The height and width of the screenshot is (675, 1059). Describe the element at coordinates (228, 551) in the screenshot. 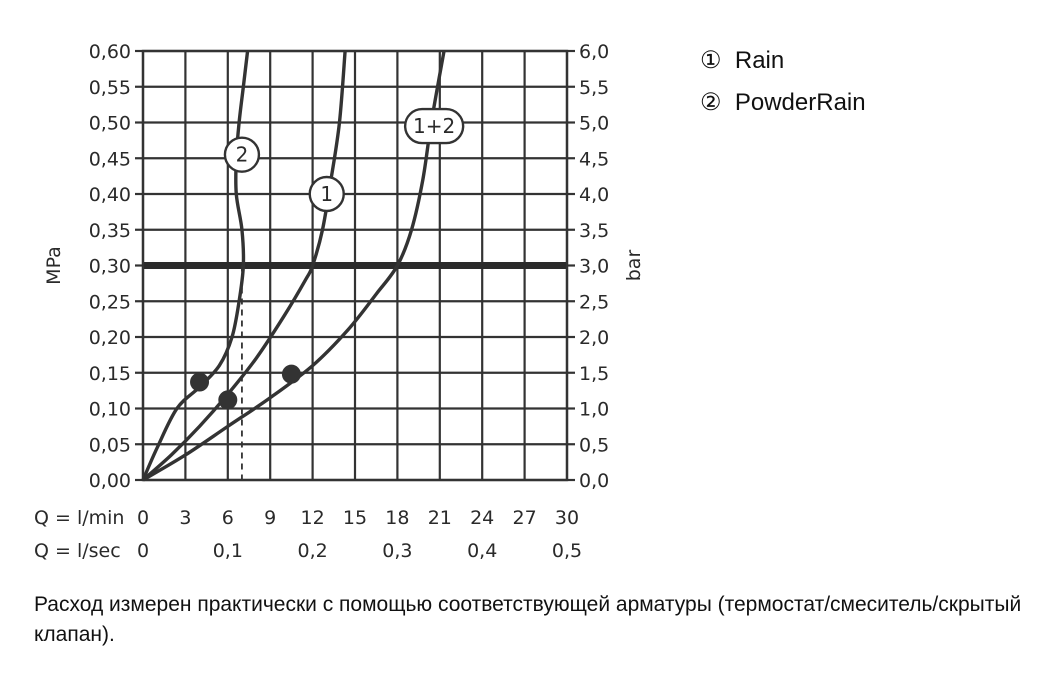

I see `x-tick-label-lsec: 0,1` at that location.